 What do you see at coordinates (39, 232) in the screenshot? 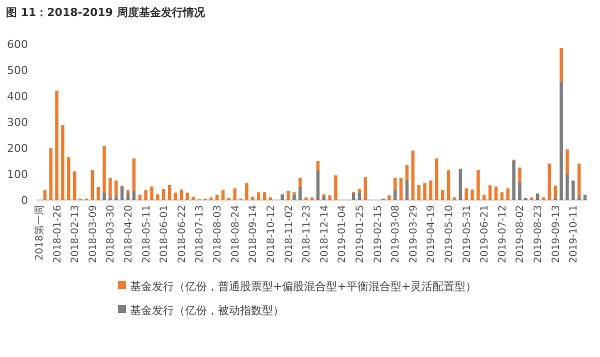
I see `x-tick-label: 2018第一周` at bounding box center [39, 232].